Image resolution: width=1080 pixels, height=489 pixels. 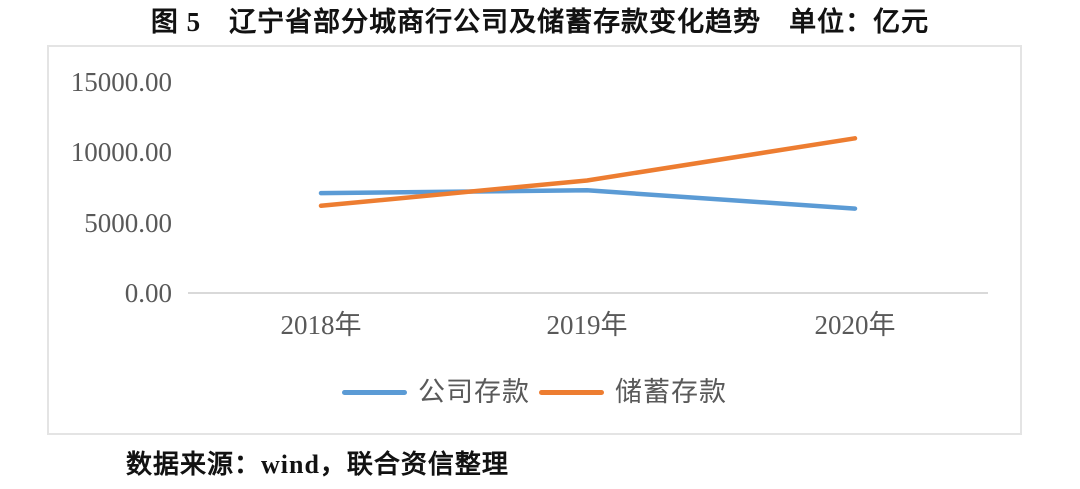 What do you see at coordinates (571, 392) in the screenshot?
I see `legend-line-swatch-orange` at bounding box center [571, 392].